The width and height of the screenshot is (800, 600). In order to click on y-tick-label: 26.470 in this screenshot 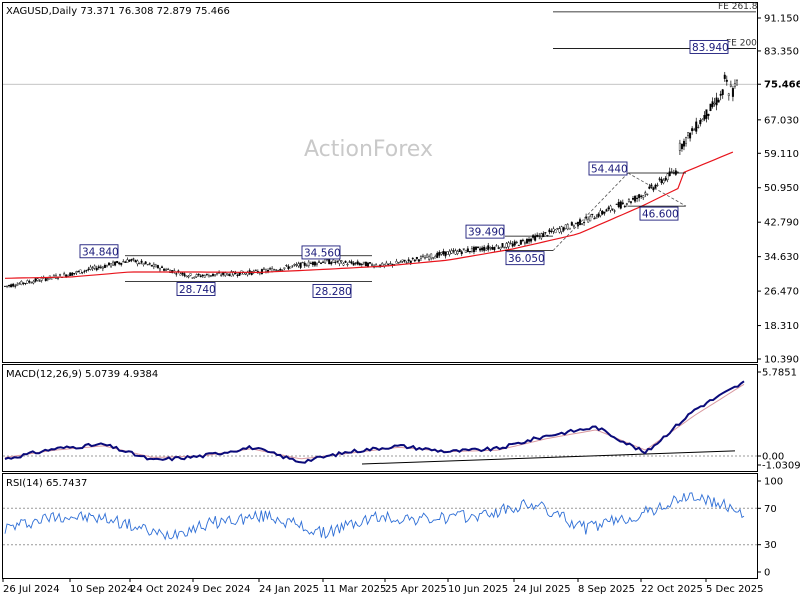, I will do `click(781, 292)`.